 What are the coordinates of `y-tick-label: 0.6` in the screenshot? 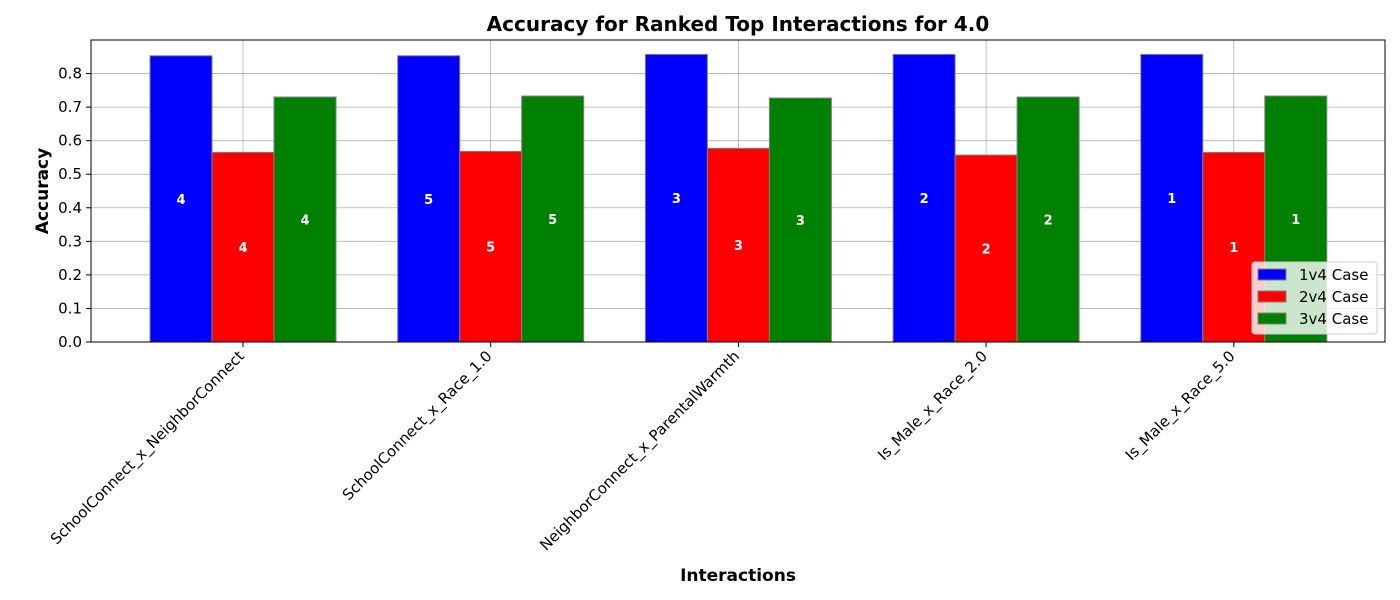 It's located at (70, 141).